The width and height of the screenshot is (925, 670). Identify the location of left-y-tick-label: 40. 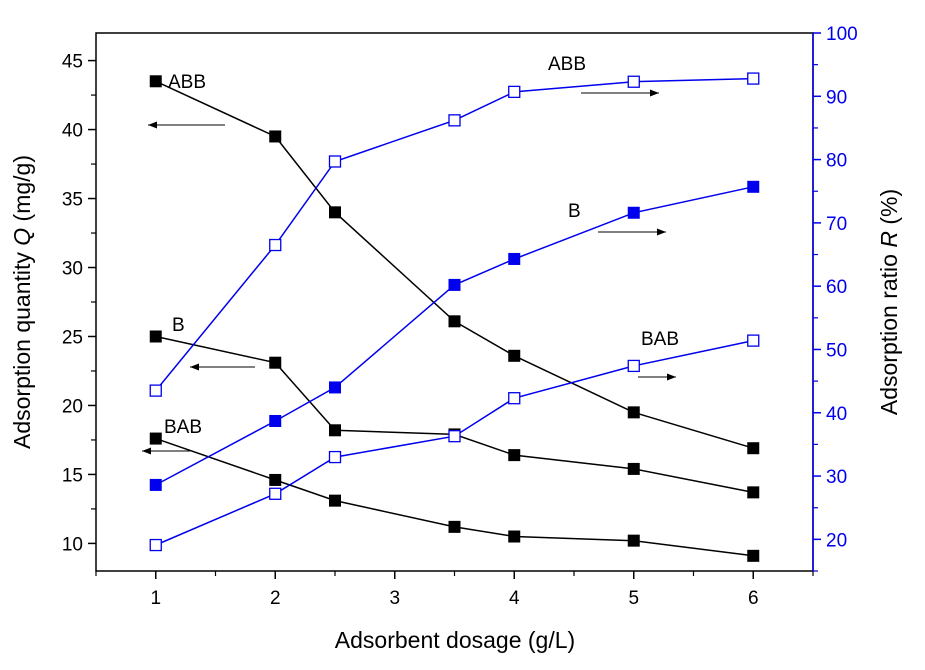
(72, 131).